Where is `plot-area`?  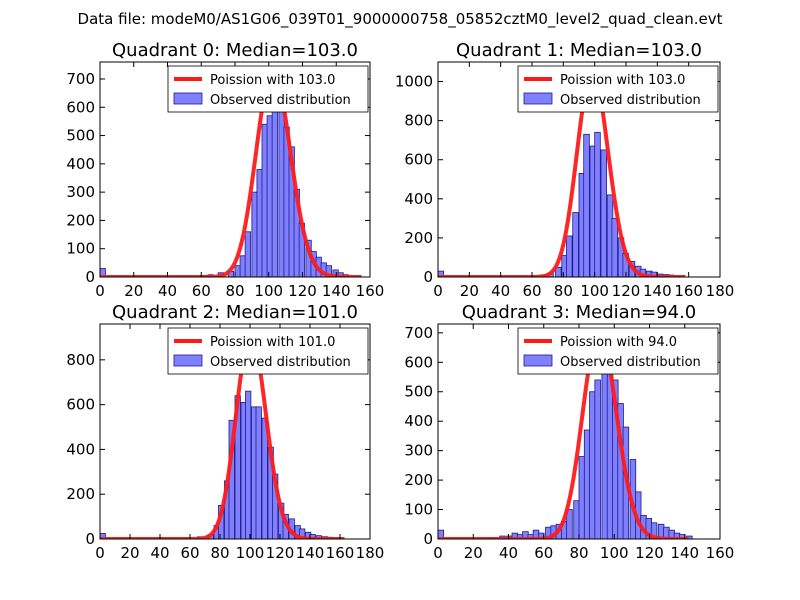 plot-area is located at coordinates (222, 436).